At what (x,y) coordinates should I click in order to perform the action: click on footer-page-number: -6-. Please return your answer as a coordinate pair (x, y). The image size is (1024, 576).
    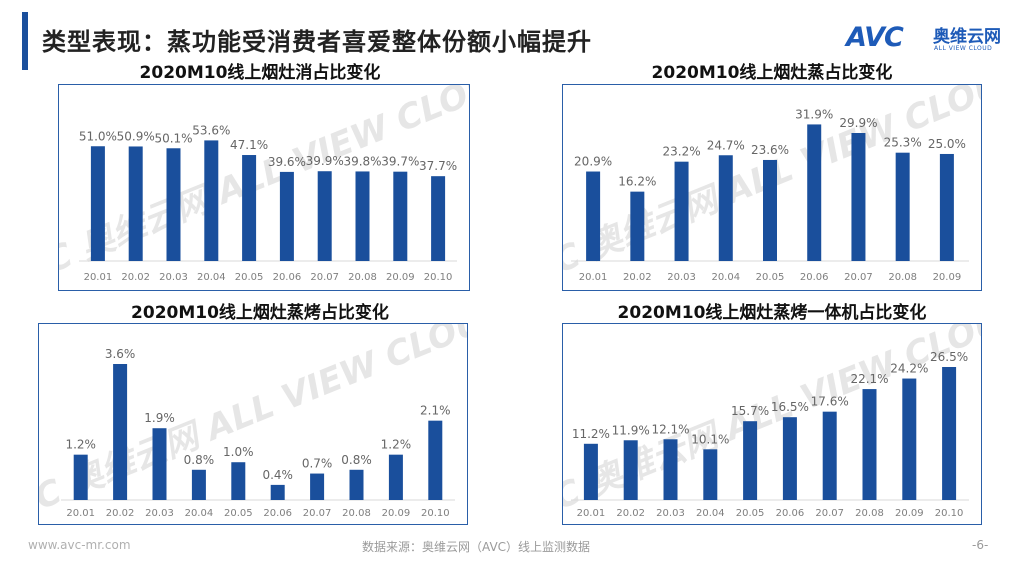
    Looking at the image, I should click on (980, 545).